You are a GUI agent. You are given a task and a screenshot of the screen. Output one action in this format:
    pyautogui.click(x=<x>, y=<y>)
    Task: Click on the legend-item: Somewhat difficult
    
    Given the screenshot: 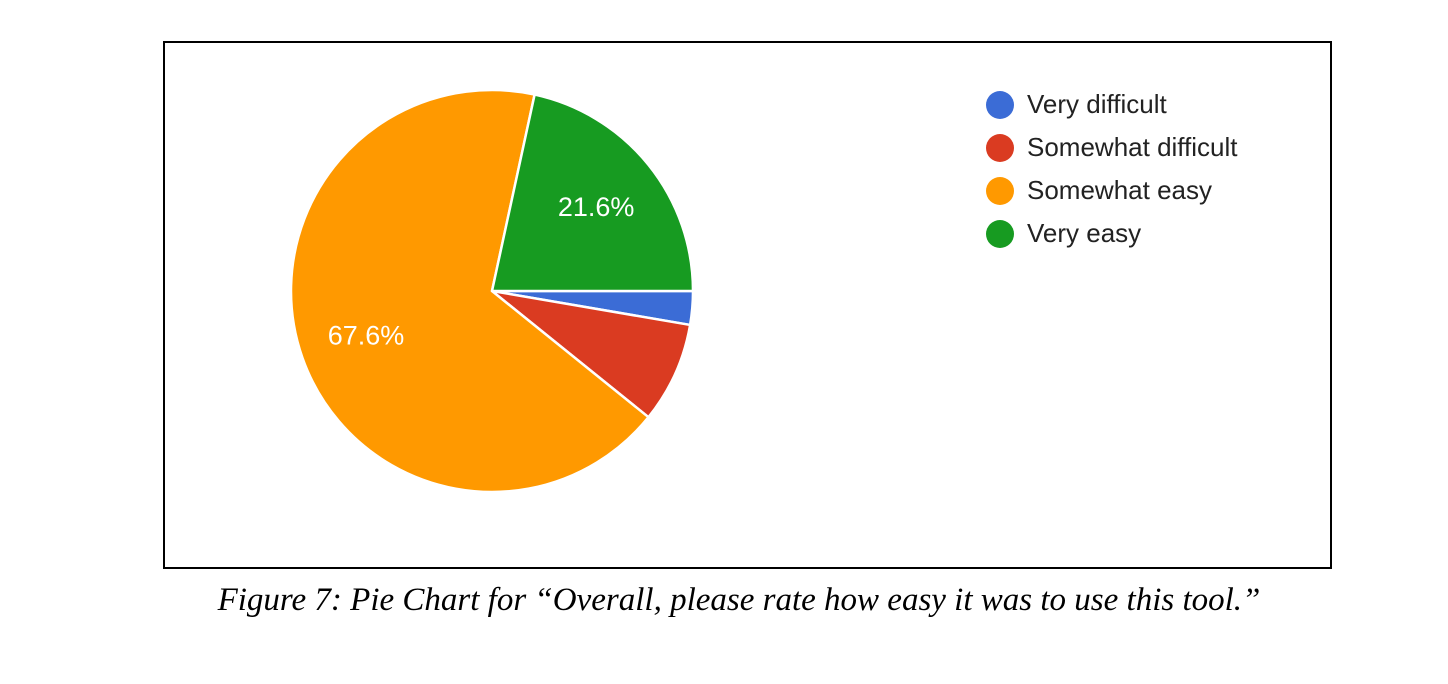 What is the action you would take?
    pyautogui.click(x=1112, y=147)
    